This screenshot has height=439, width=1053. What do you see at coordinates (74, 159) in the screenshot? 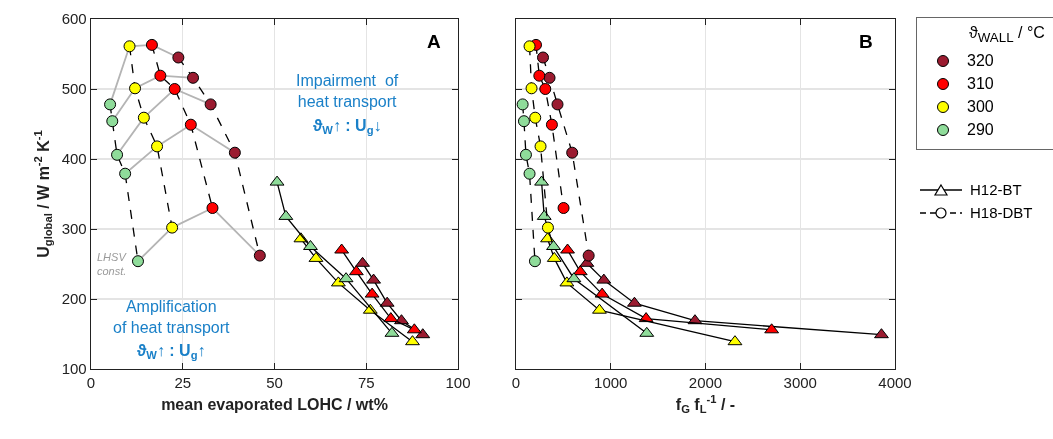
I see `y-tick-label: 400` at bounding box center [74, 159].